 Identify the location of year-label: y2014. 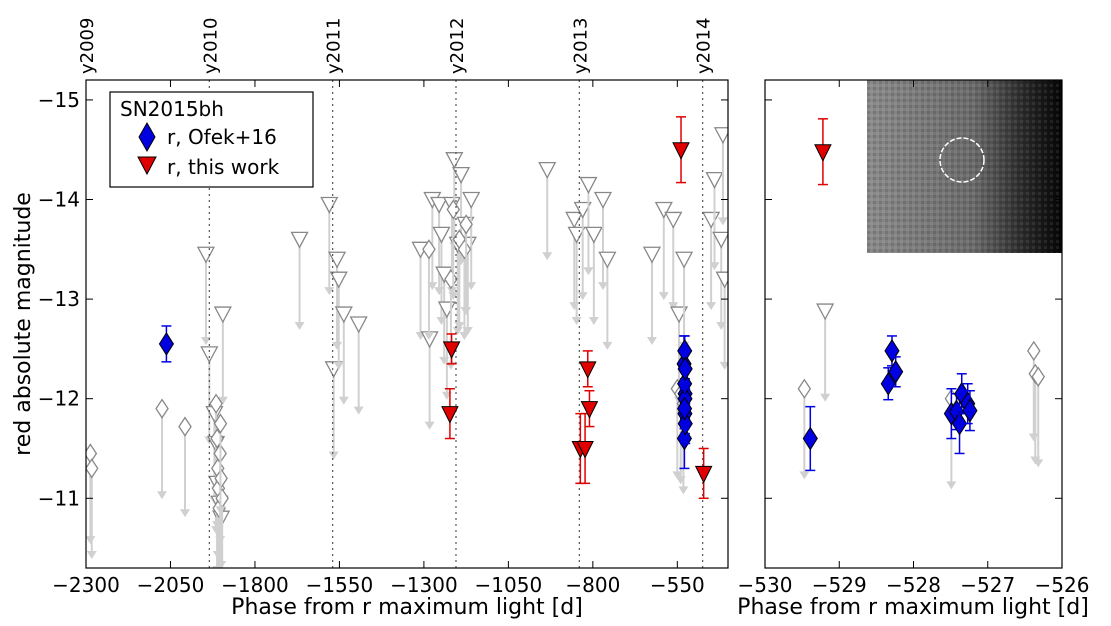
(704, 46).